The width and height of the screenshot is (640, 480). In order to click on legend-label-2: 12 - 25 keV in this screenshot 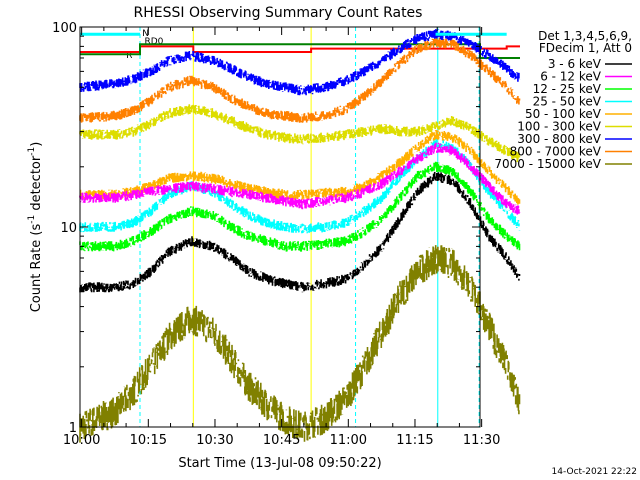, I will do `click(567, 89)`.